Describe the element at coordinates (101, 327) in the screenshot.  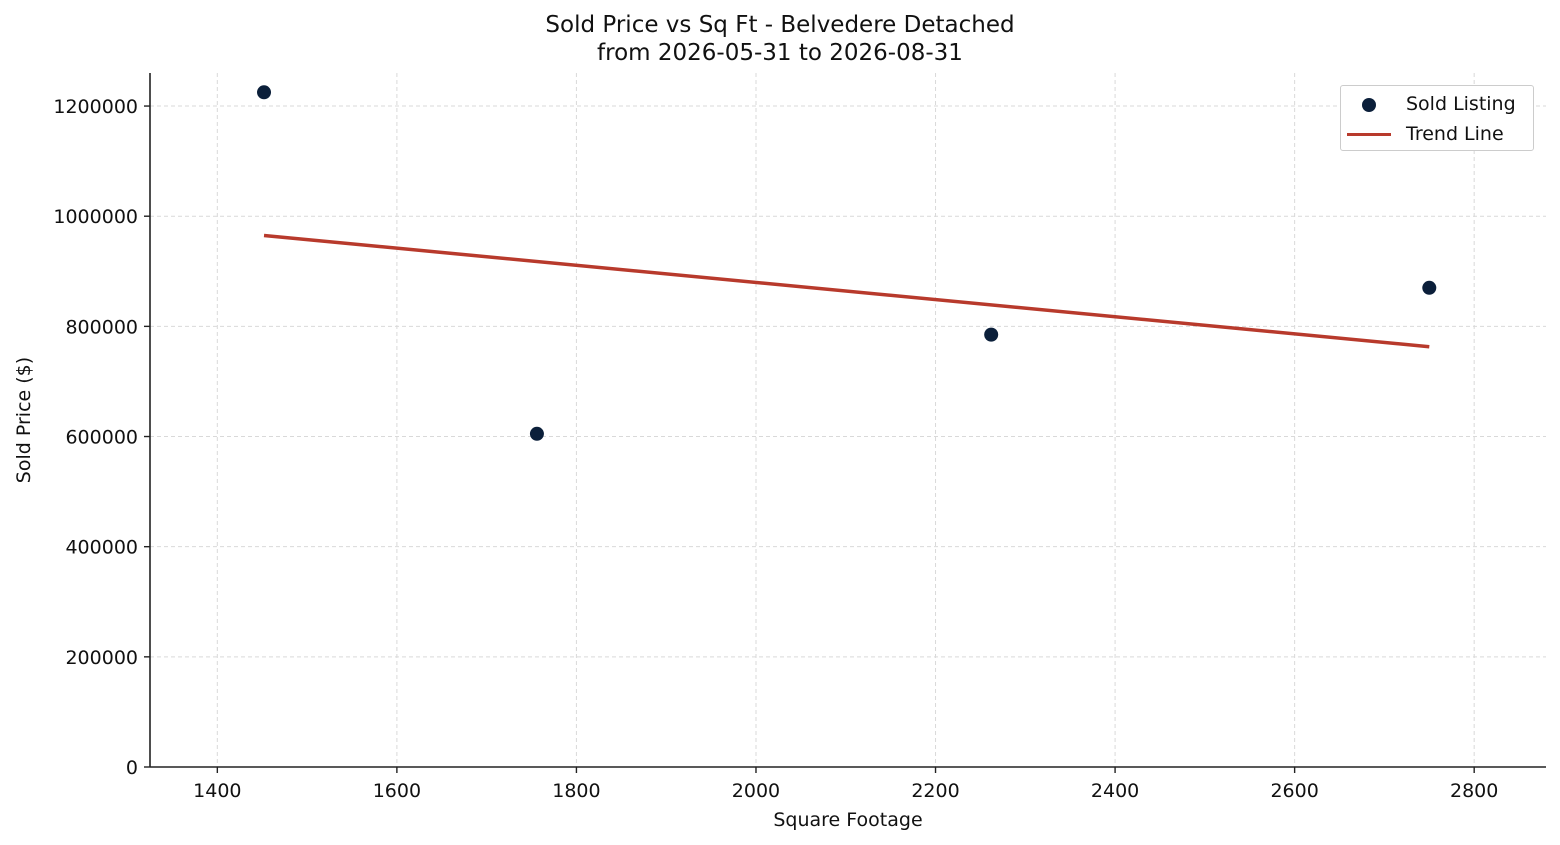
I see `y-tick-label: 800000` at that location.